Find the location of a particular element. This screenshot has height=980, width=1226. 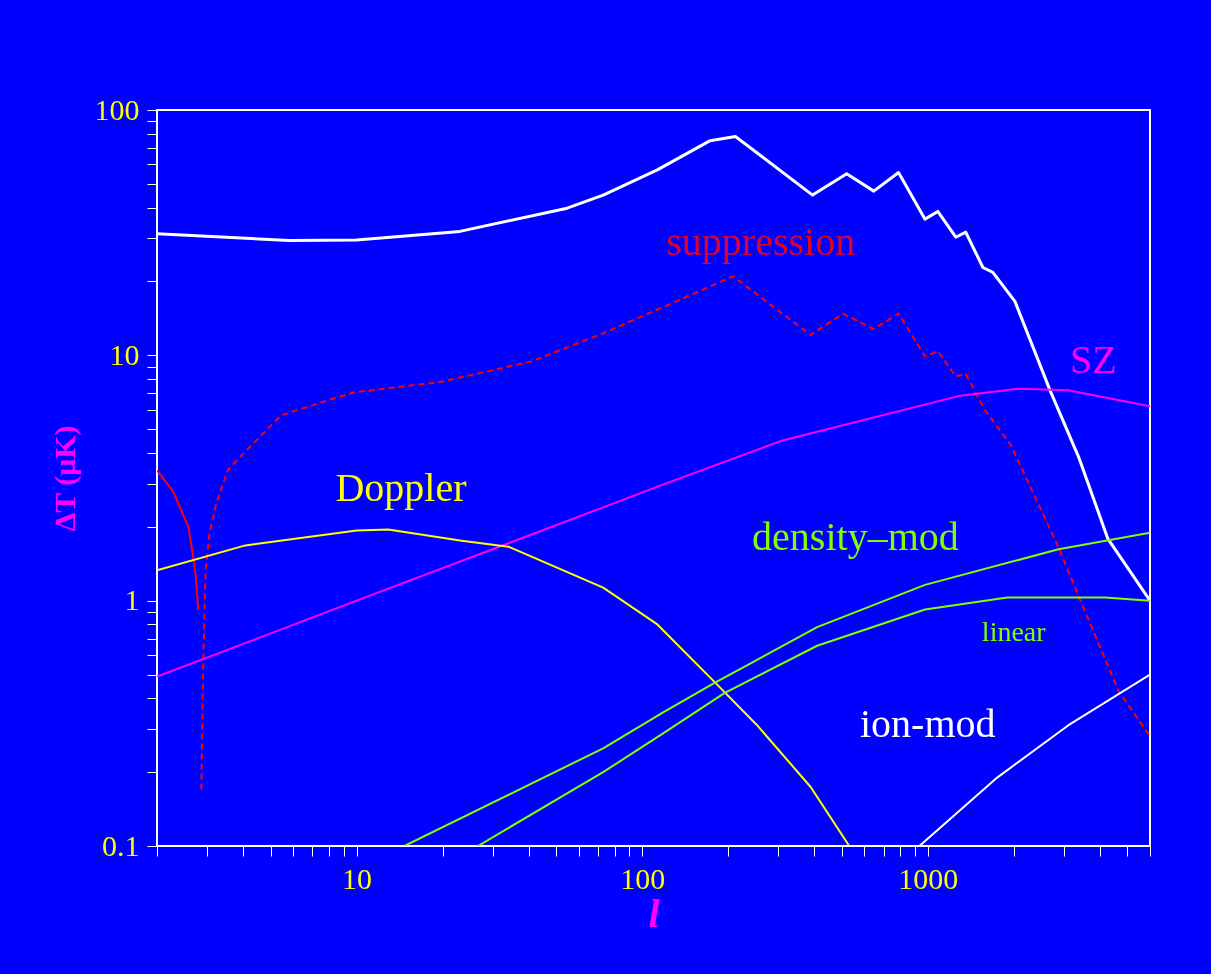

line-series is located at coordinates (178, 540).